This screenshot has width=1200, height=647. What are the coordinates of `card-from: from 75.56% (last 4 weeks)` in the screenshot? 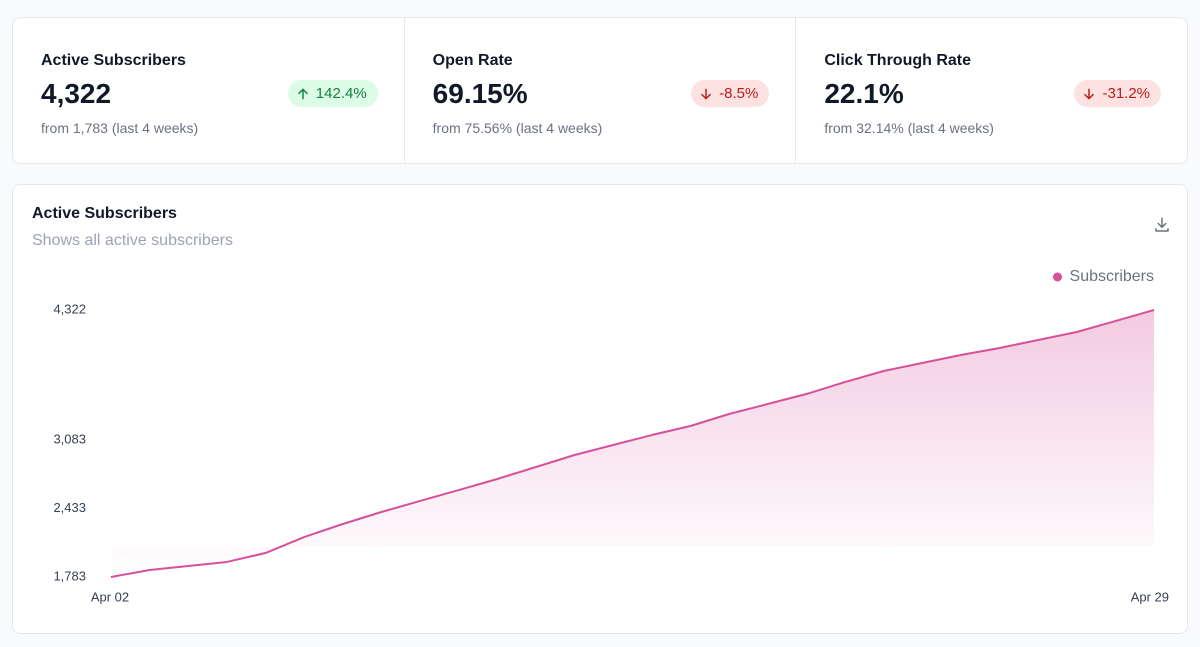 It's located at (517, 128).